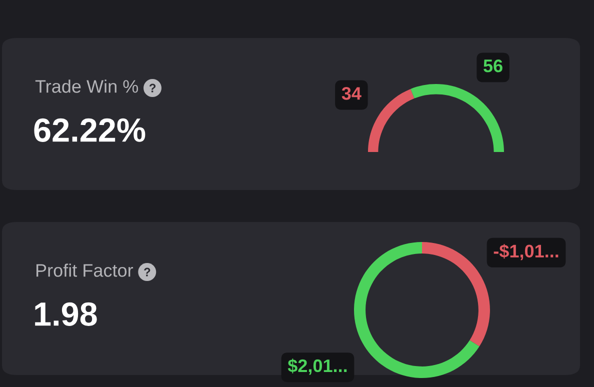 The image size is (594, 387). I want to click on text: 62.22%, so click(90, 130).